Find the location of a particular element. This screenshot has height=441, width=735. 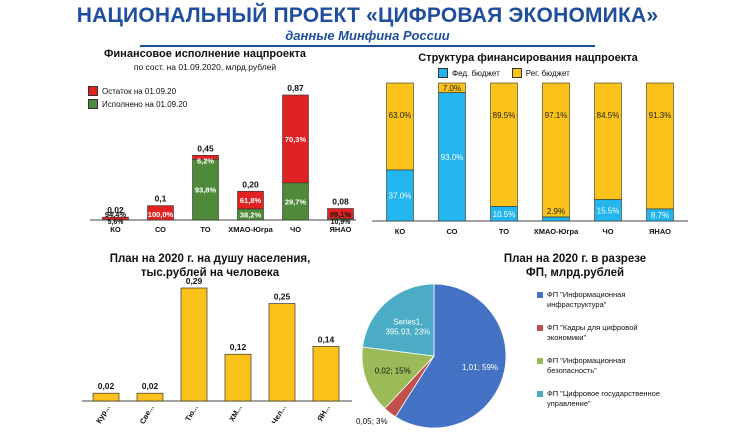

pie-legend-item-bezop: ФП "Информационная безопасность" is located at coordinates (602, 366).